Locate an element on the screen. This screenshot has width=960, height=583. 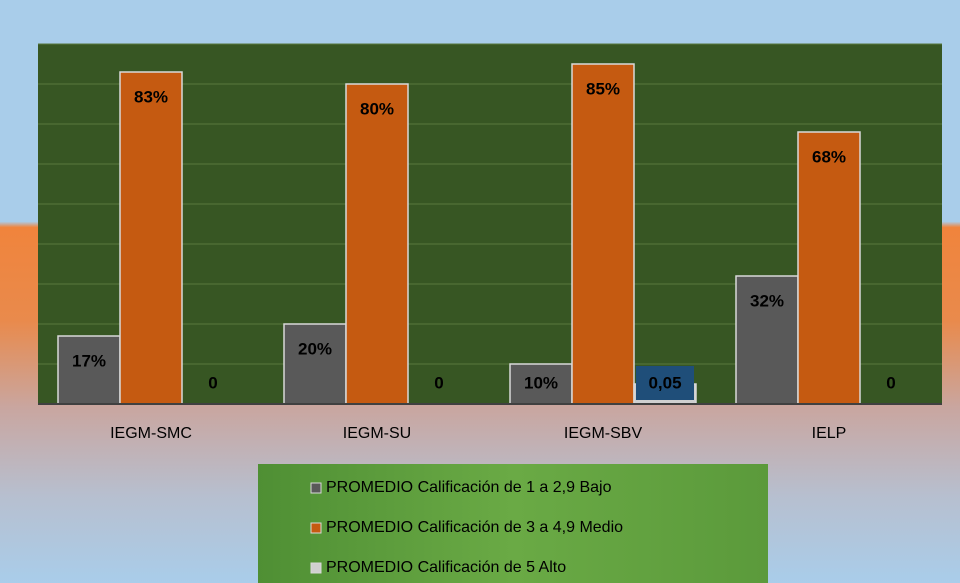
legend-label: PROMEDIO Calificación de 5 Alto is located at coordinates (446, 567).